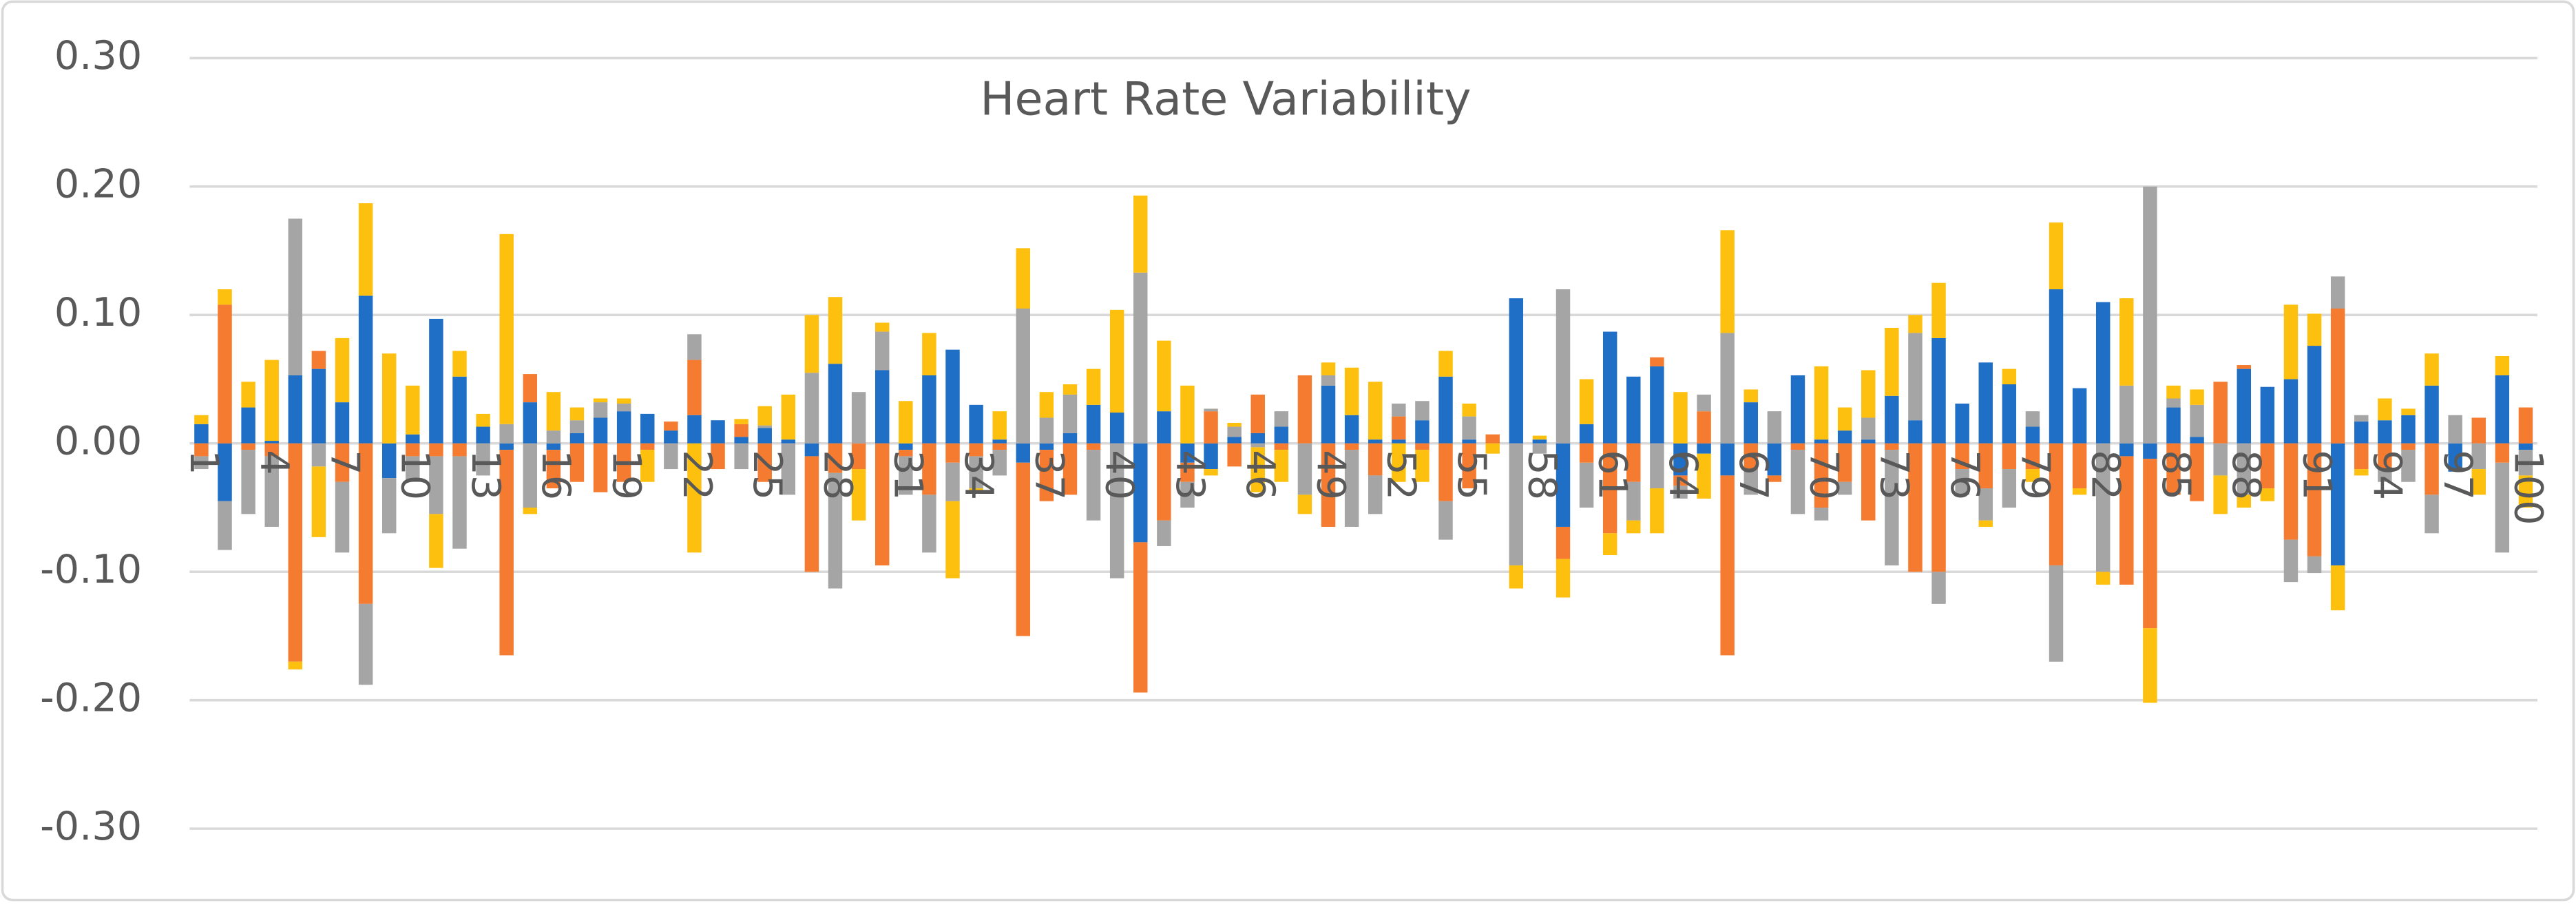 This screenshot has width=2576, height=905. What do you see at coordinates (1471, 475) in the screenshot?
I see `x-tick-label: 55` at bounding box center [1471, 475].